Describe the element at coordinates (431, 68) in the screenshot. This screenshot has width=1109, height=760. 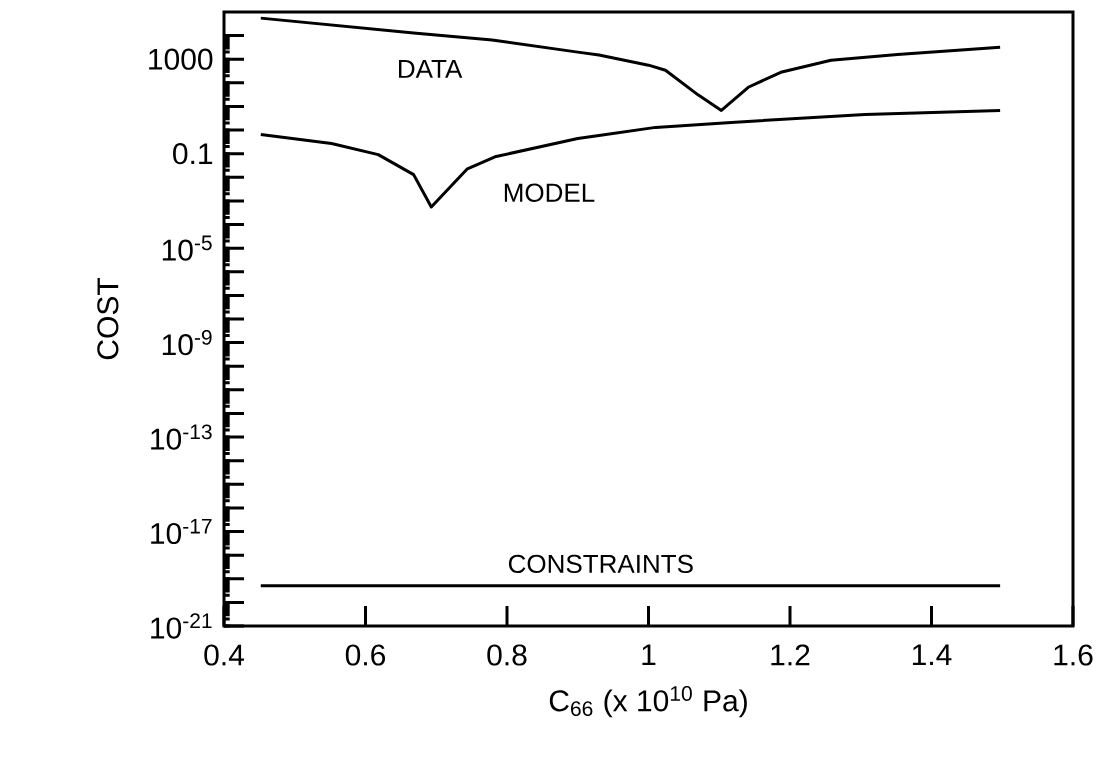
I see `series-label: DATA` at that location.